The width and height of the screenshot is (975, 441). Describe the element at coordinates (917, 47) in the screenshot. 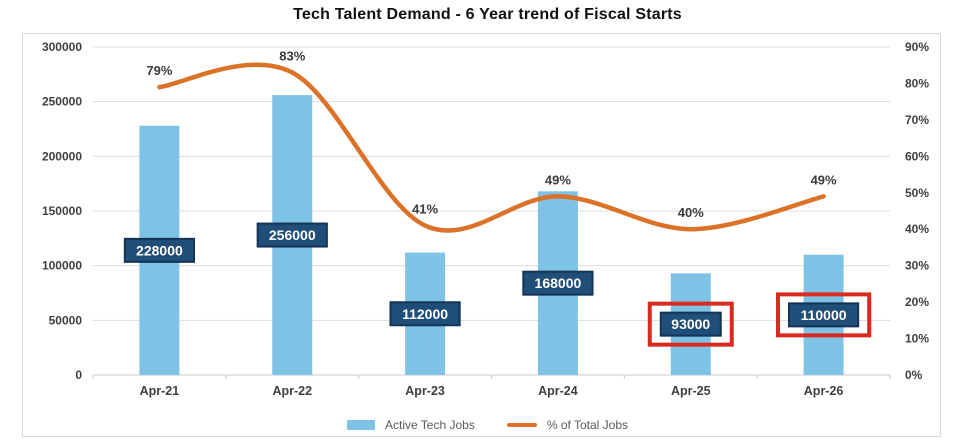

I see `right-axis-tick-label: 90%` at that location.